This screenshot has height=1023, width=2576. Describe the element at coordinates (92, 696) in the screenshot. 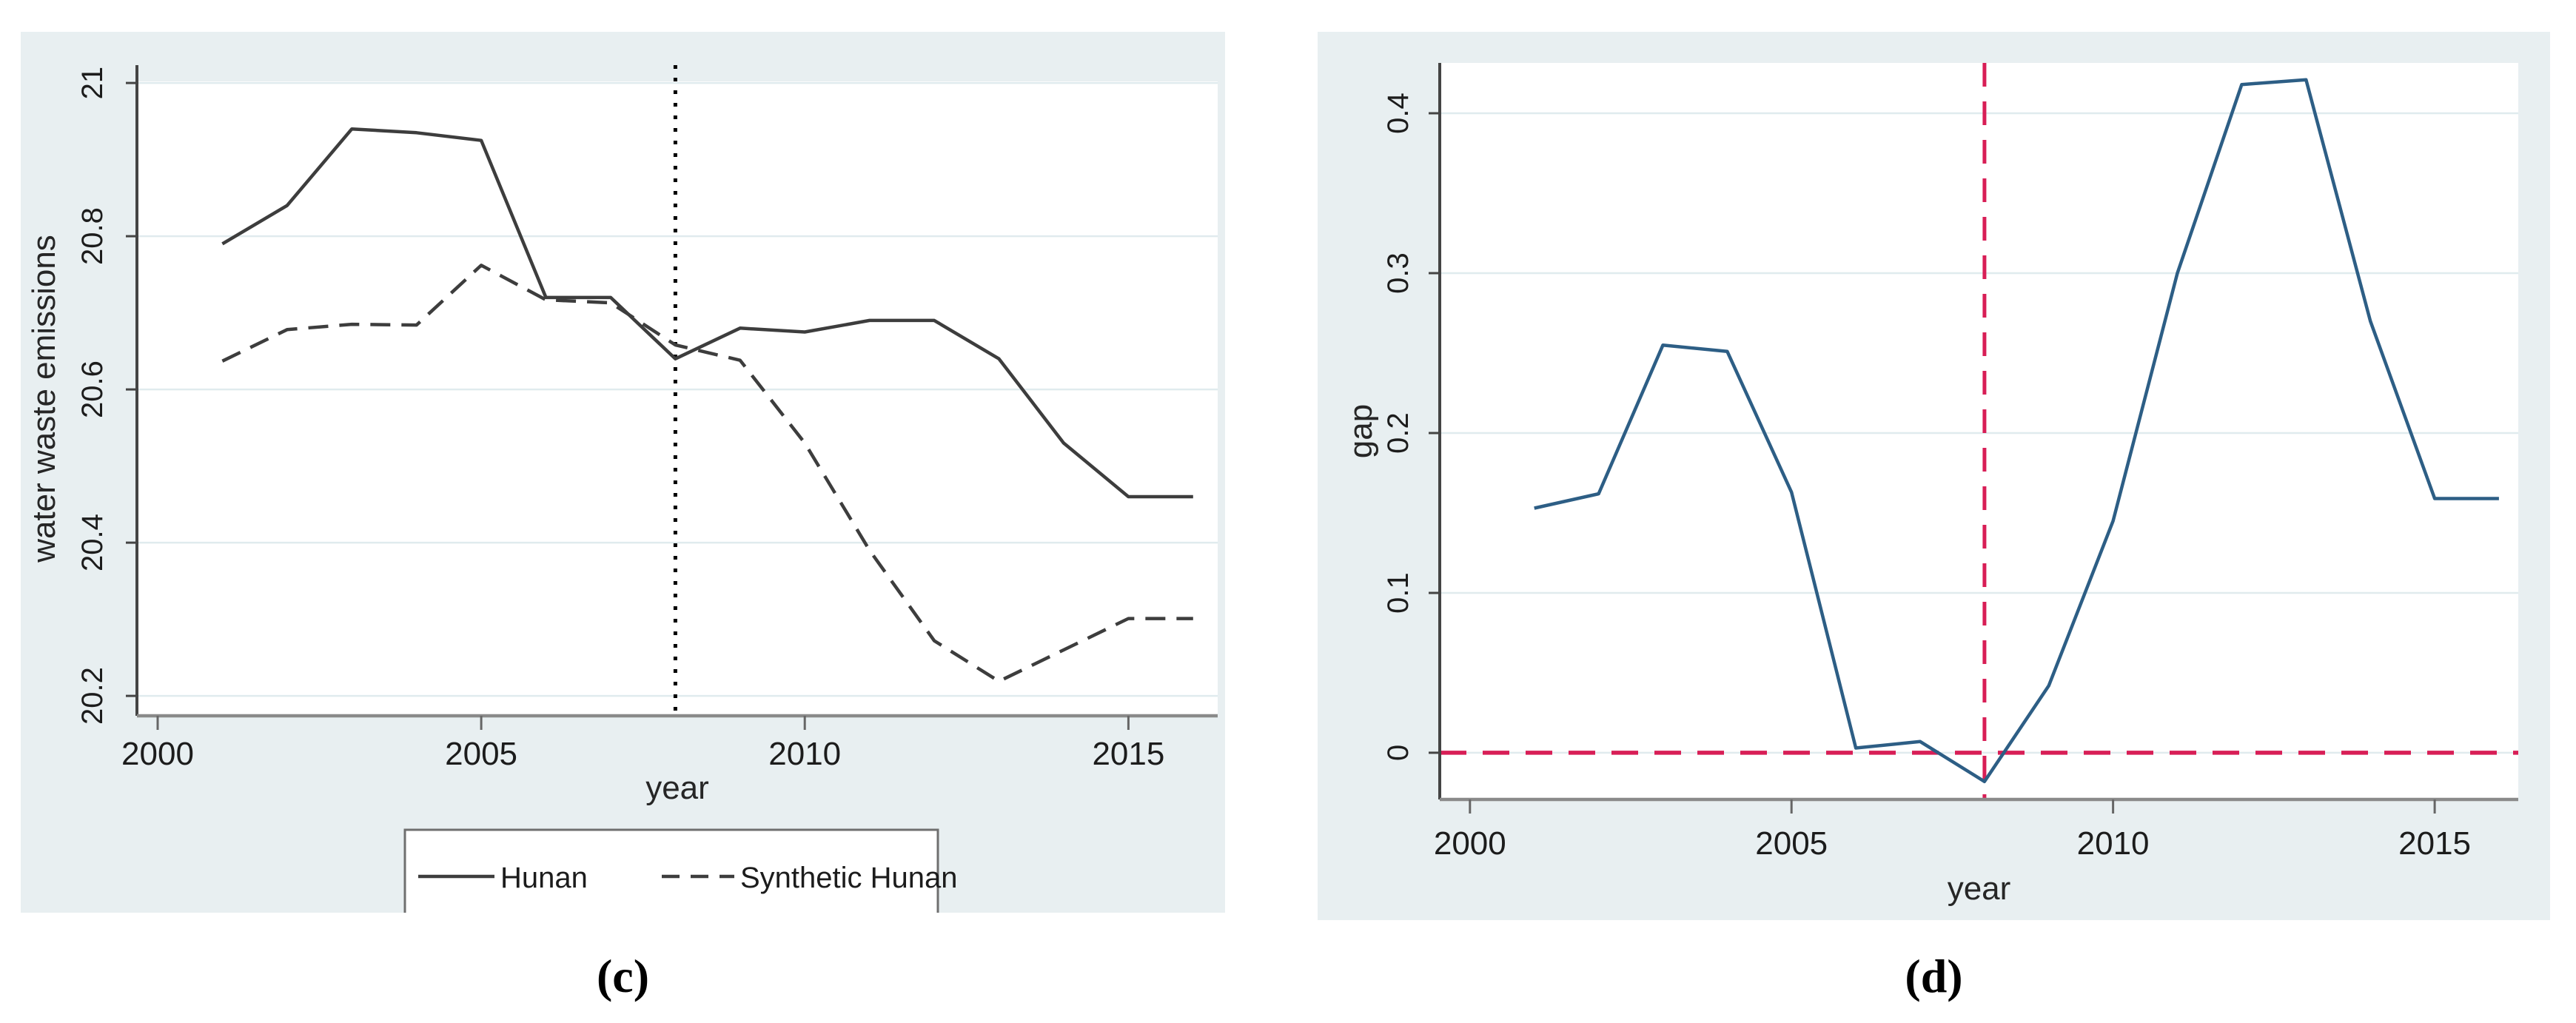

I see `y-tick-label: 20.2` at that location.